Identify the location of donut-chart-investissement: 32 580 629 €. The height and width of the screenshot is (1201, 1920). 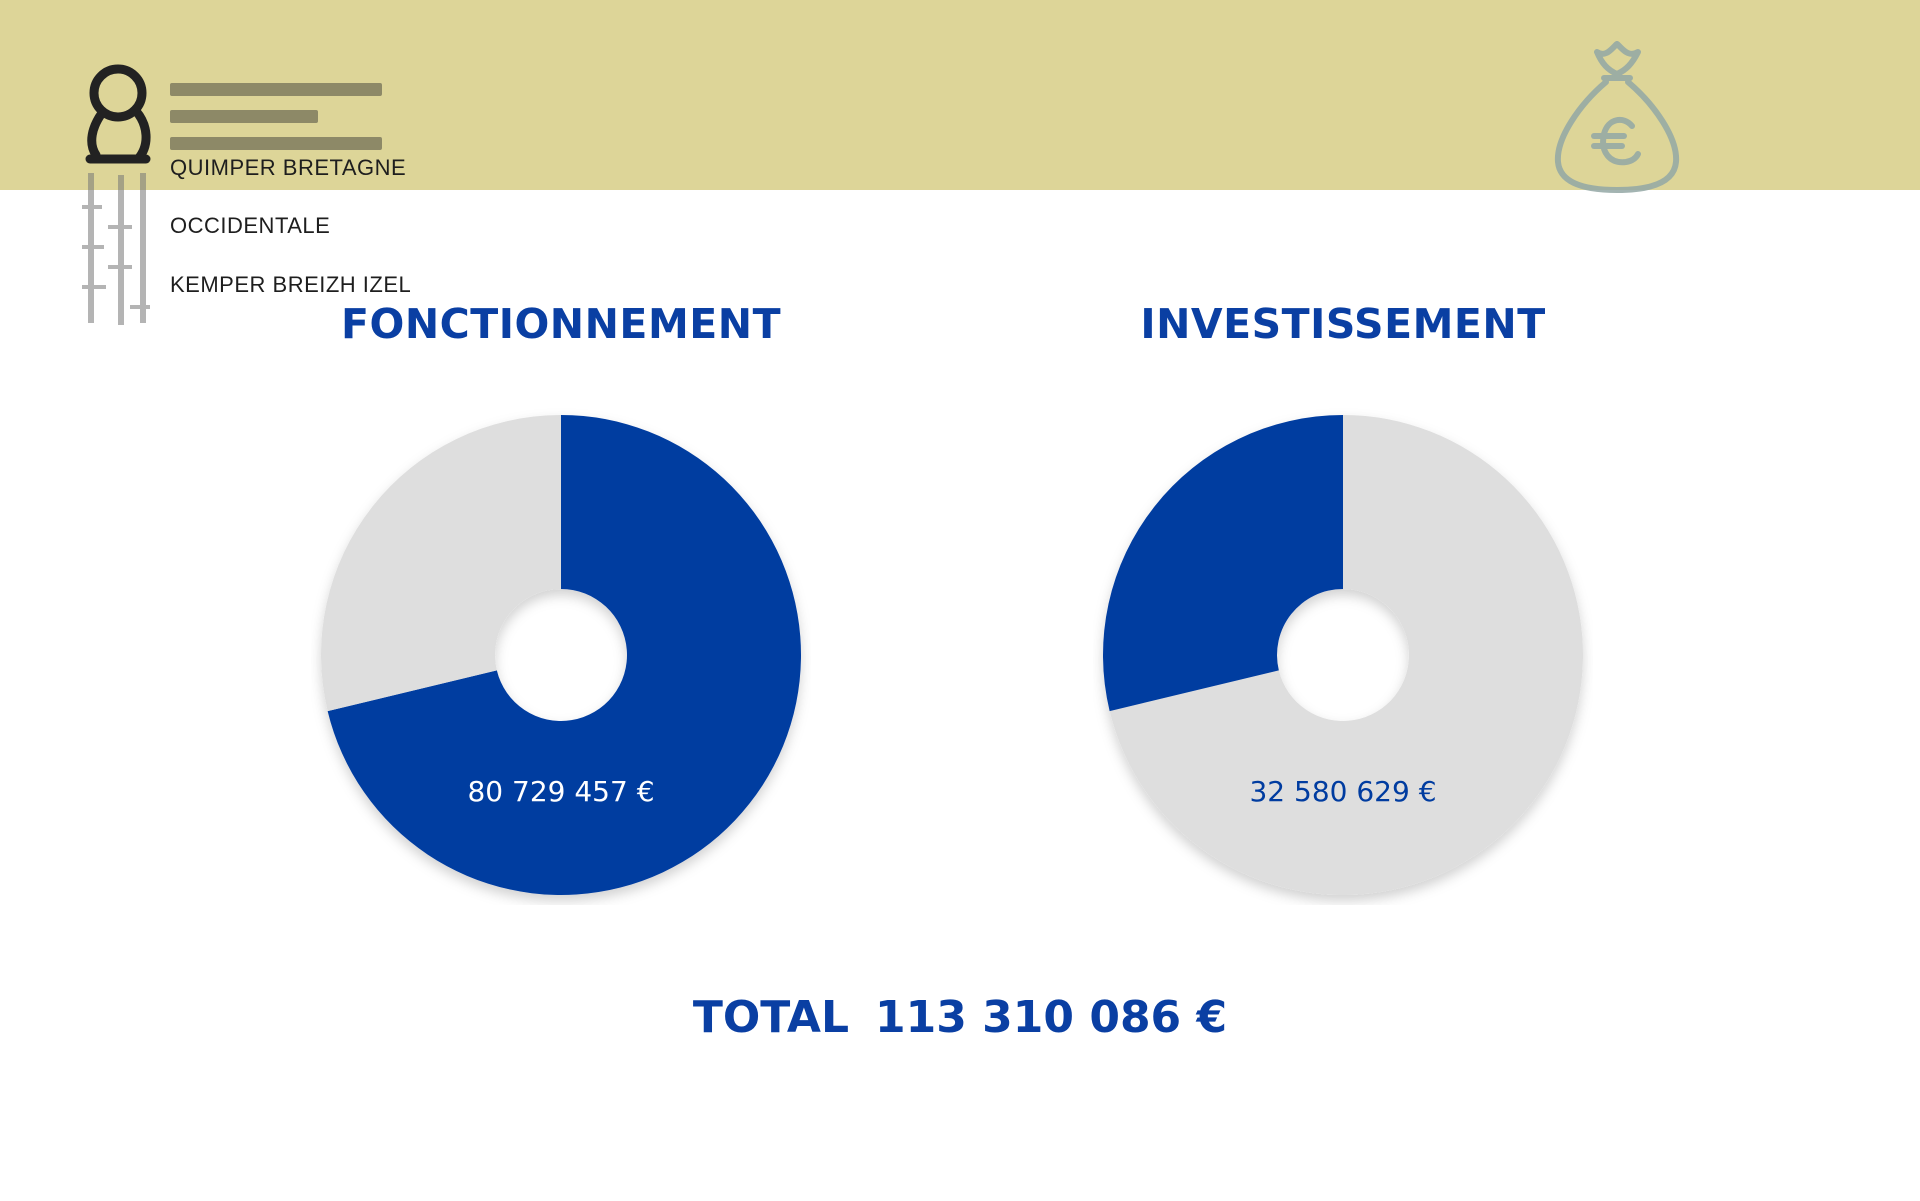
(1343, 655).